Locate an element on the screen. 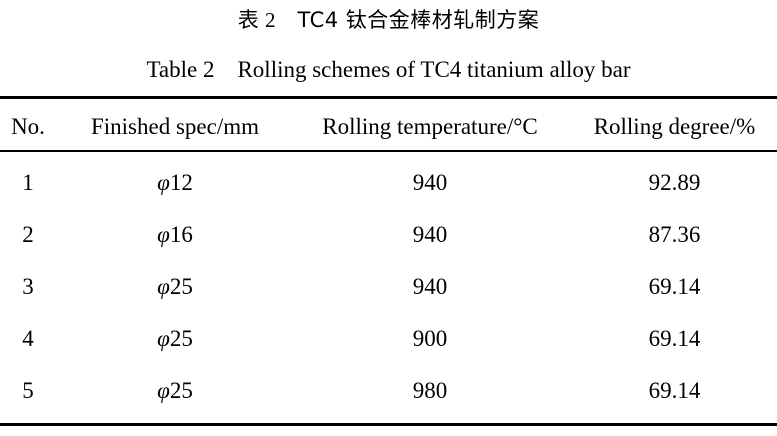  caption-chinese: 表 2 TC4 钛合金棒材轧制方案 is located at coordinates (388, 20).